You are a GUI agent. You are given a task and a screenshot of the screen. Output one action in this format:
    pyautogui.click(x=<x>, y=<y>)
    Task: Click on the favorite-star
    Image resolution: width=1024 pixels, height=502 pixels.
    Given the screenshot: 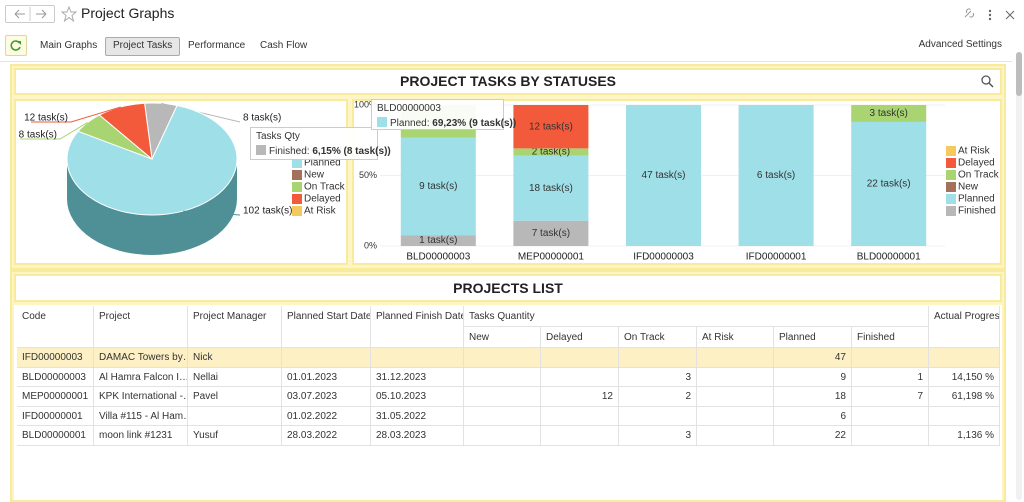 What is the action you would take?
    pyautogui.click(x=69, y=14)
    